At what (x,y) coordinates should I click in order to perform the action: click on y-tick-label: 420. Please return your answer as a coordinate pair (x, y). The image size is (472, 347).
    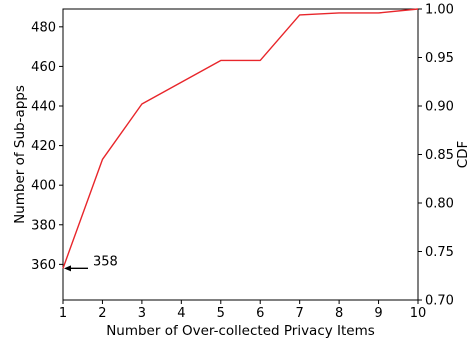
    Looking at the image, I should click on (43, 146).